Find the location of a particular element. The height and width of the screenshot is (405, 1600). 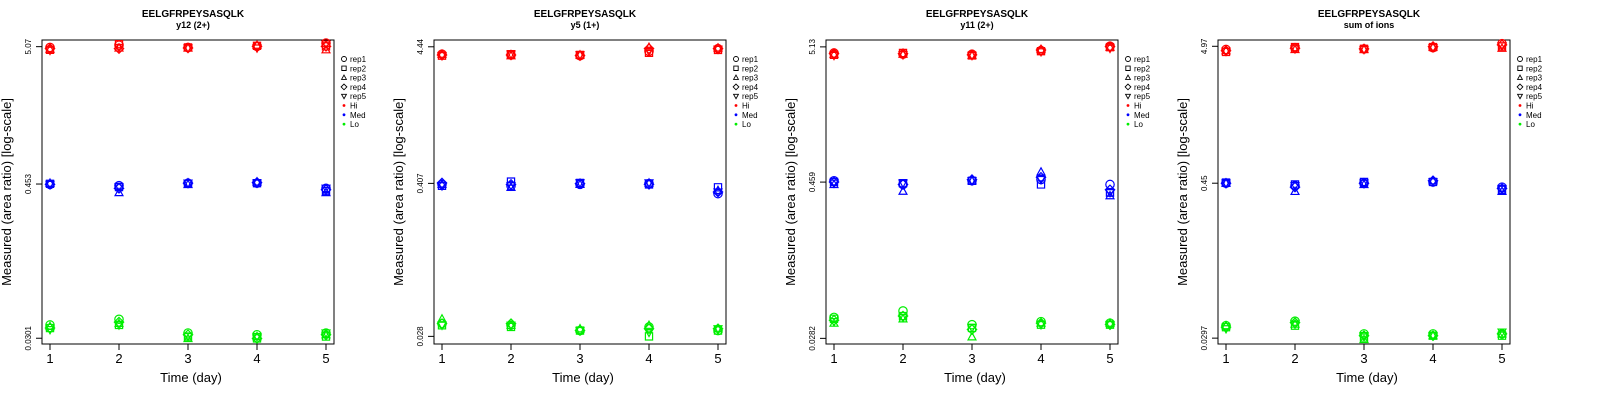

legend-marker-Med is located at coordinates (1520, 115).